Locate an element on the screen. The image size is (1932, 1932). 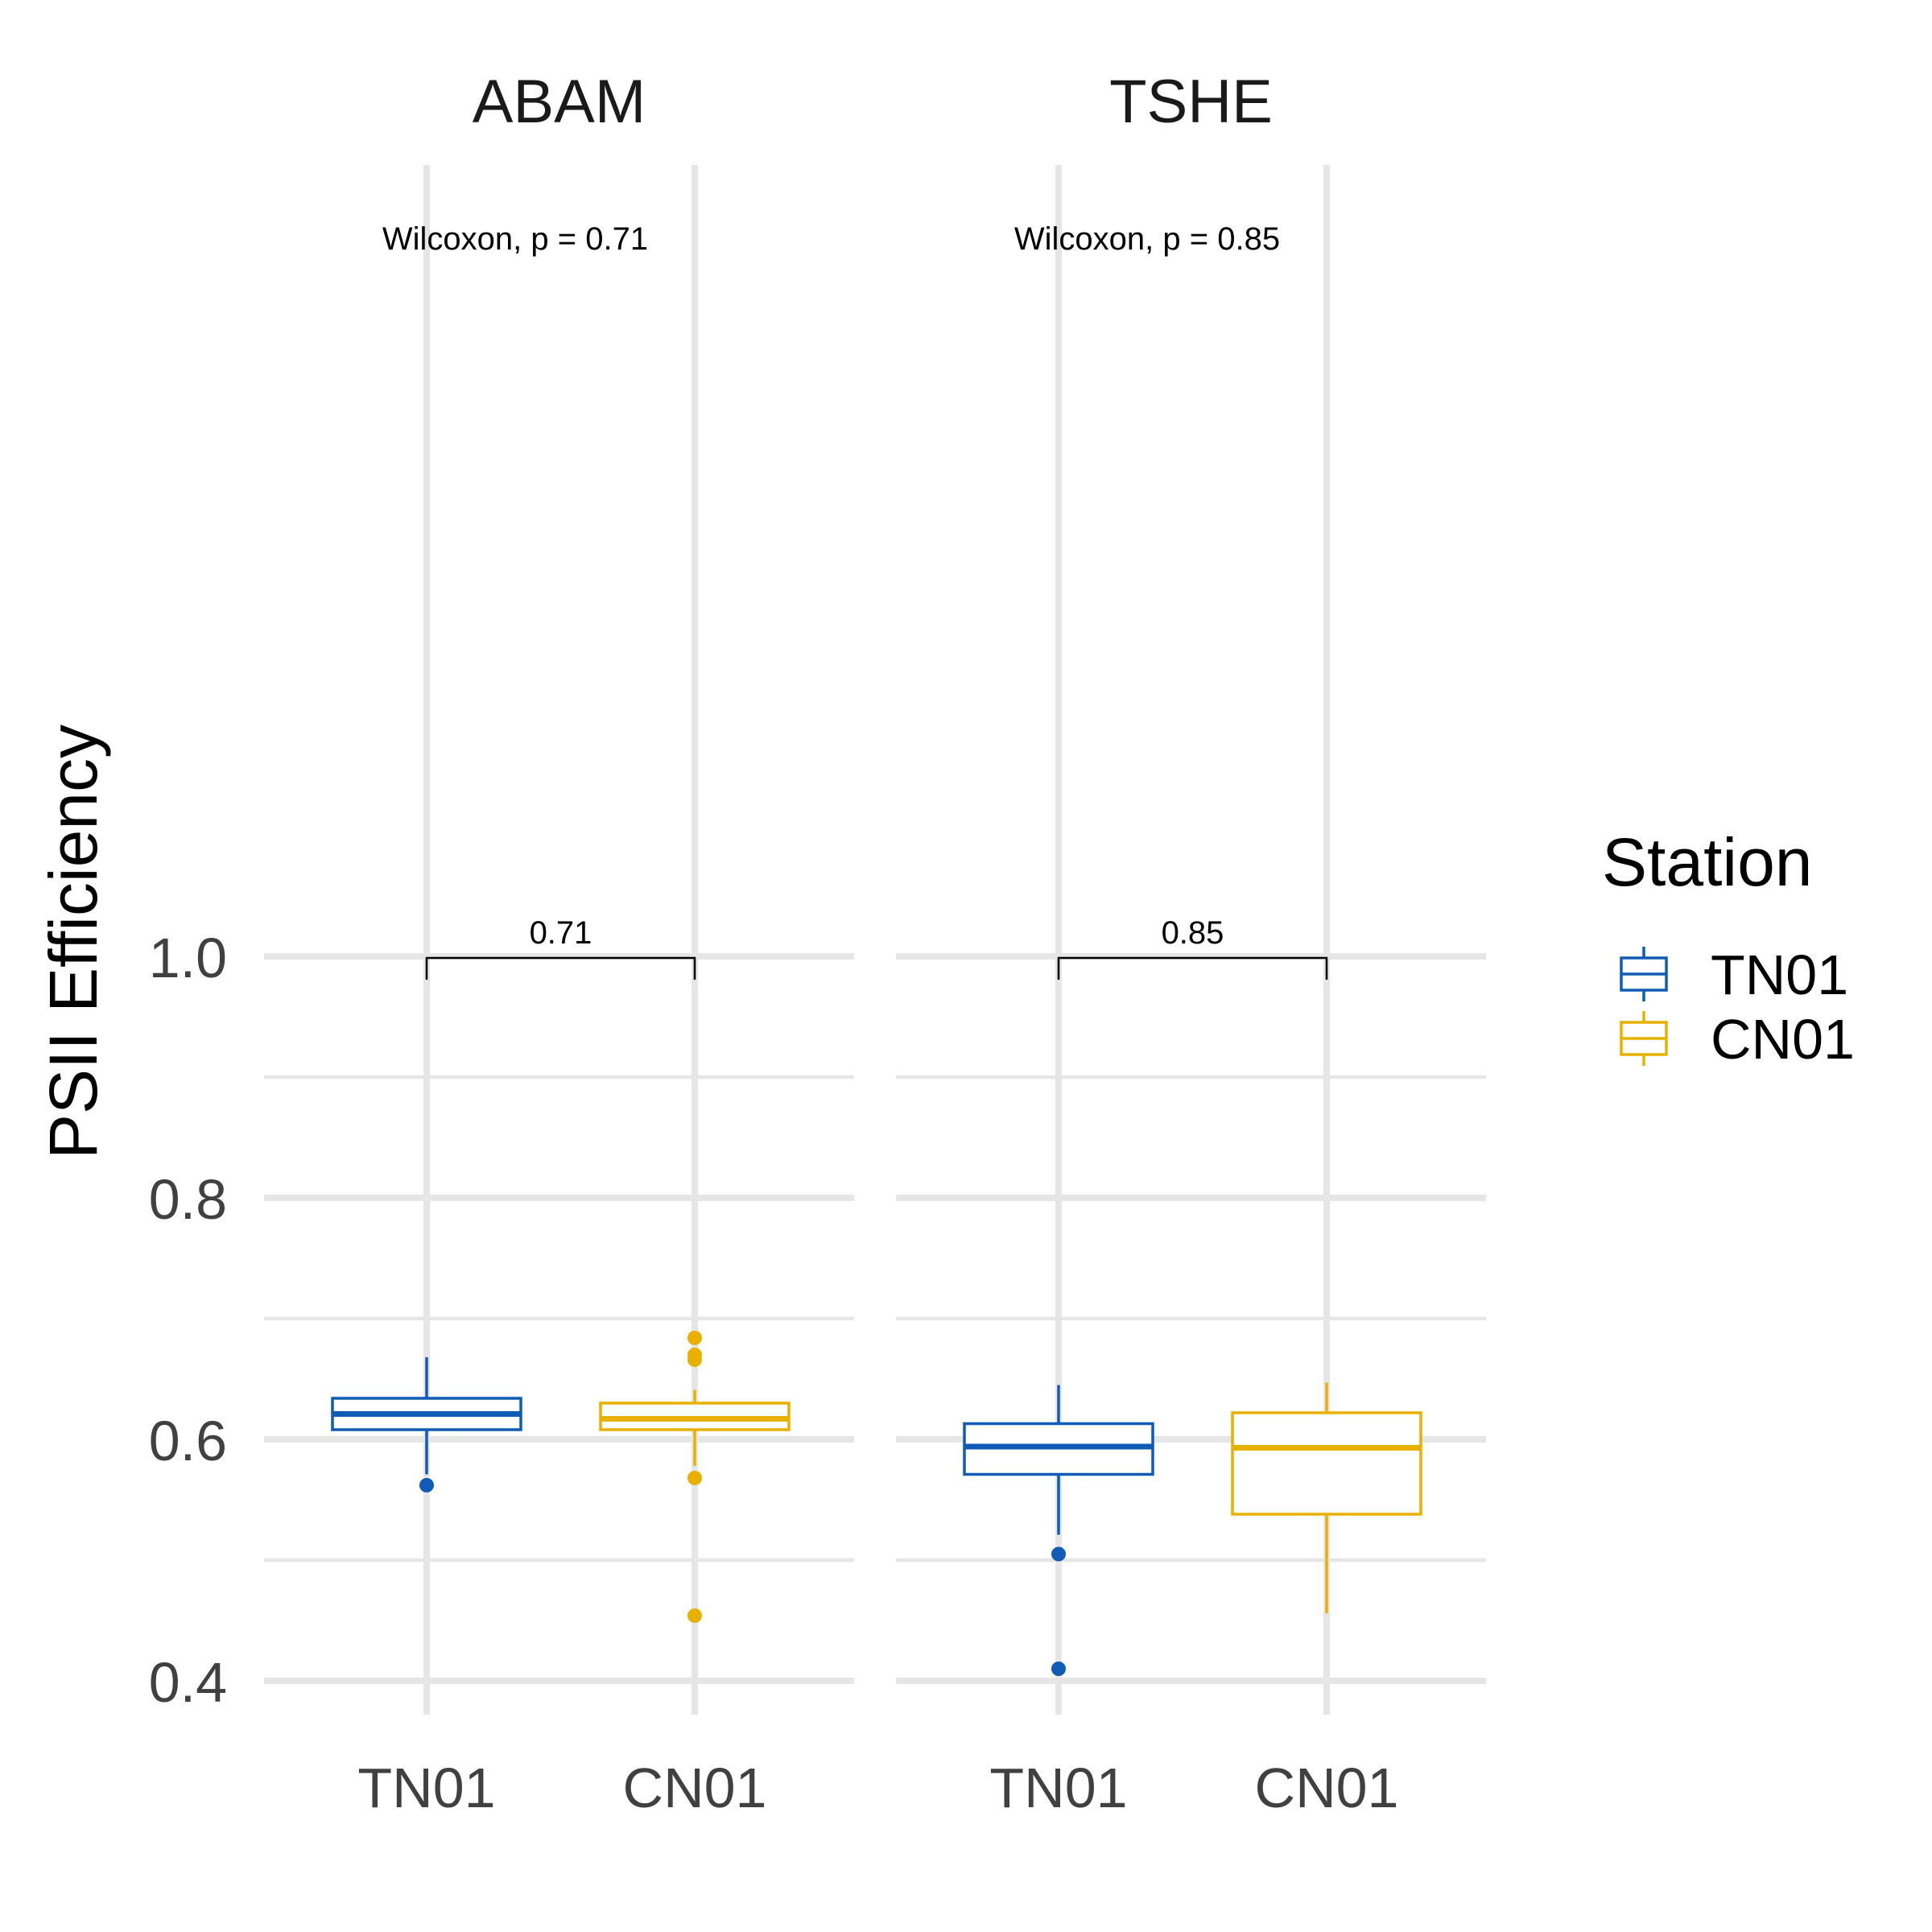
y-tick-label: 0.8 is located at coordinates (188, 1199).